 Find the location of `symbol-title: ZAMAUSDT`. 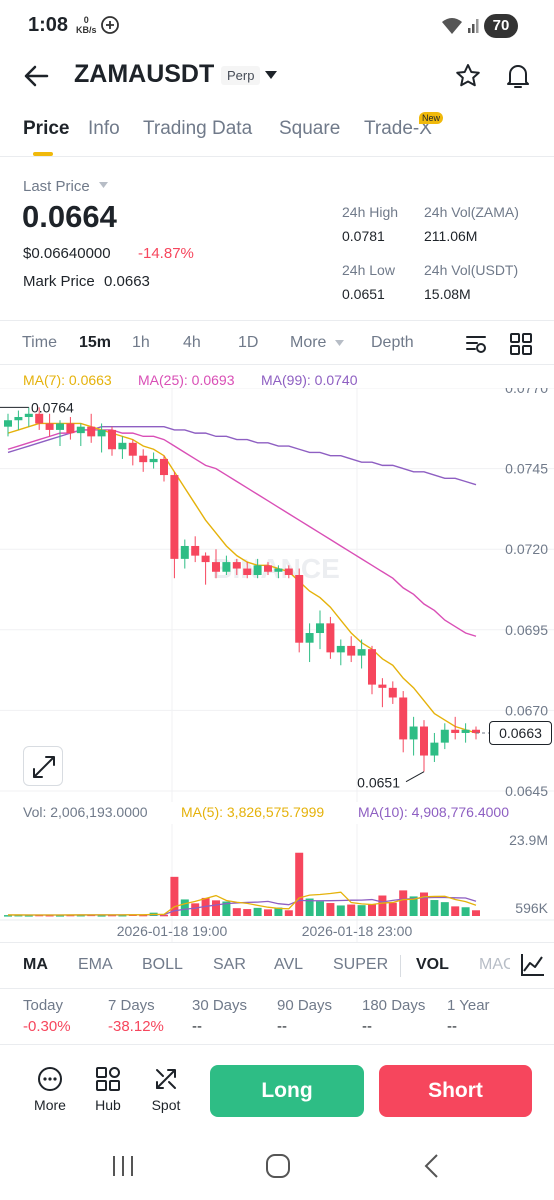

symbol-title: ZAMAUSDT is located at coordinates (144, 74).